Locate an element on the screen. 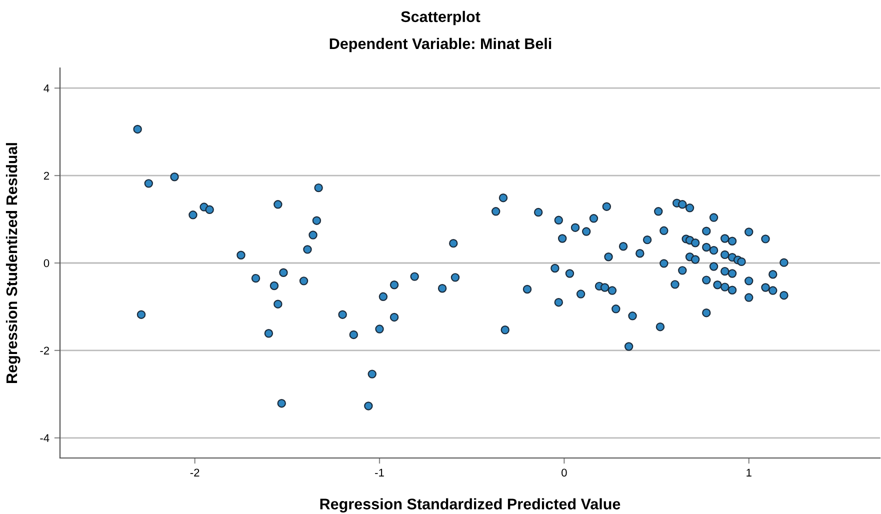 This screenshot has height=514, width=881. y-axis-title: Regression Studentized Residual is located at coordinates (13, 263).